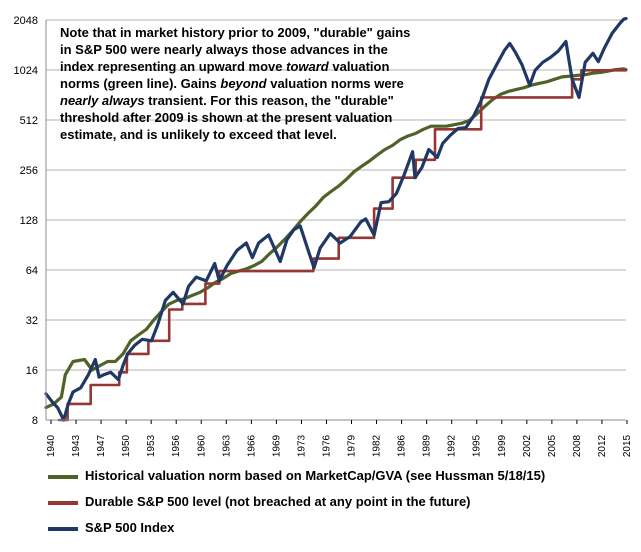 Image resolution: width=641 pixels, height=552 pixels. What do you see at coordinates (151, 445) in the screenshot?
I see `x-tick-label-1953: 1953` at bounding box center [151, 445].